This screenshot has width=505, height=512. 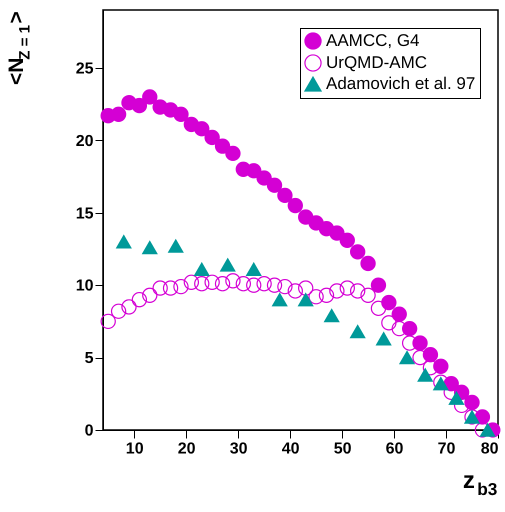 I want to click on y-tick-label: 10, so click(x=85, y=286).